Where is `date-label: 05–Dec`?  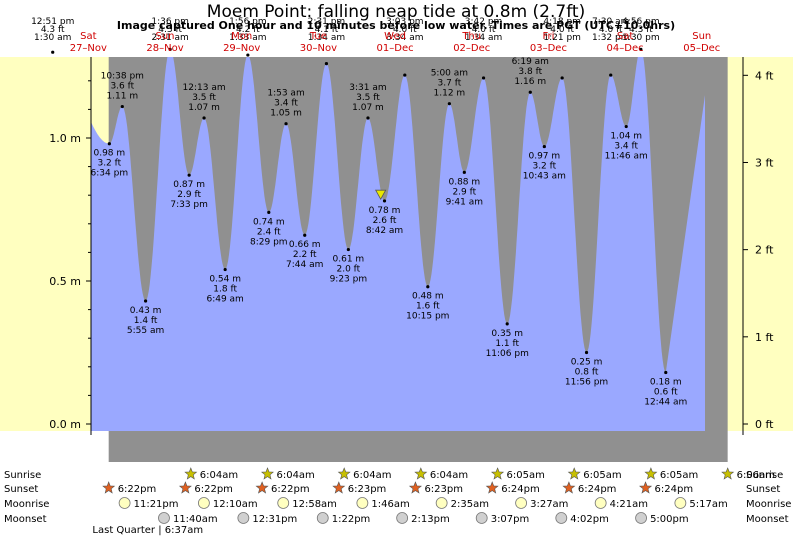 date-label: 05–Dec is located at coordinates (701, 48).